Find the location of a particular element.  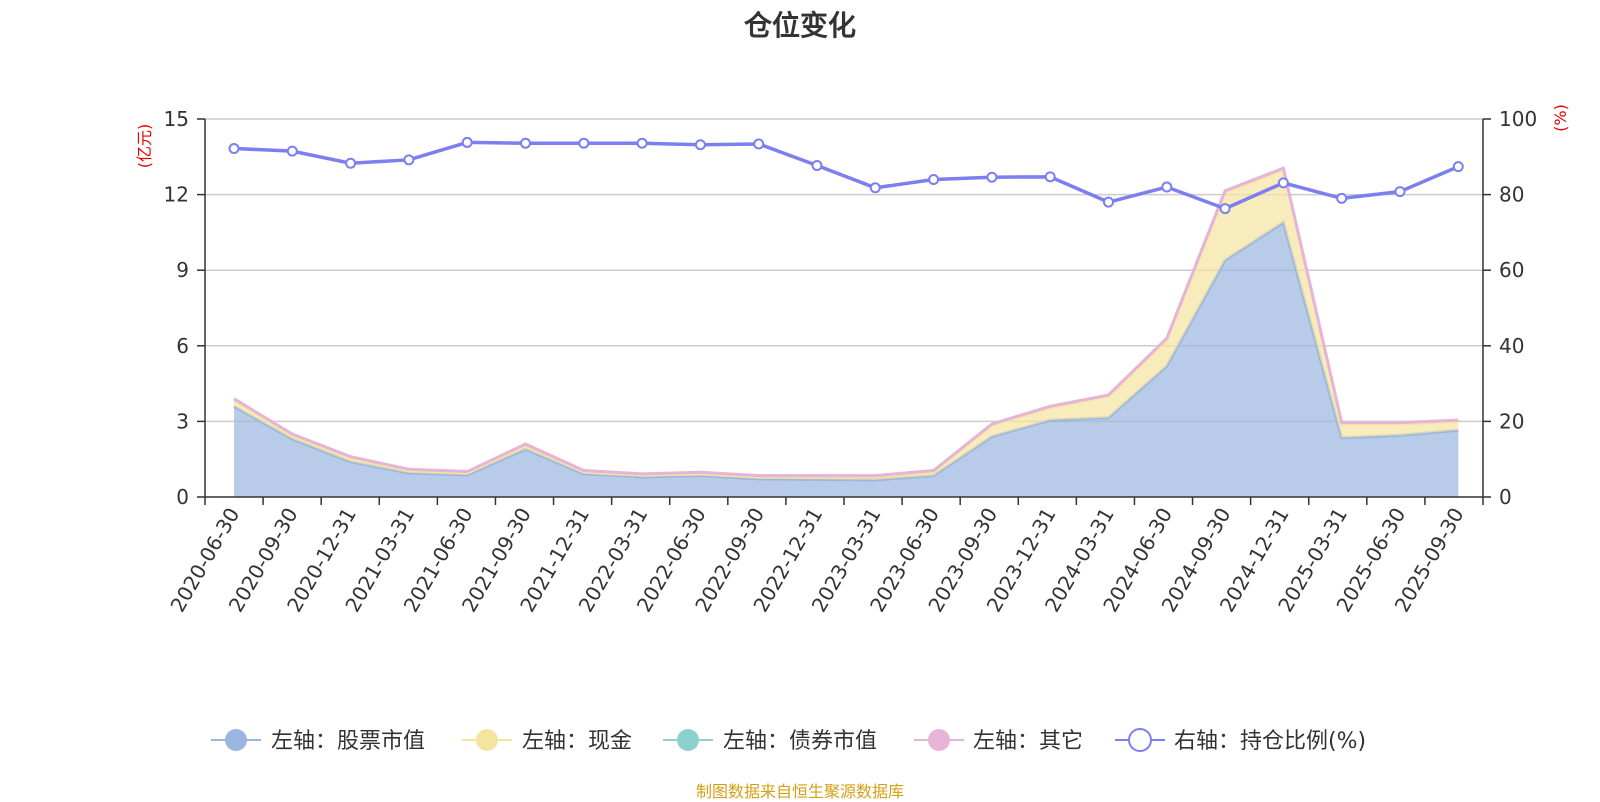

chart-title: 仓位变化 is located at coordinates (799, 25).